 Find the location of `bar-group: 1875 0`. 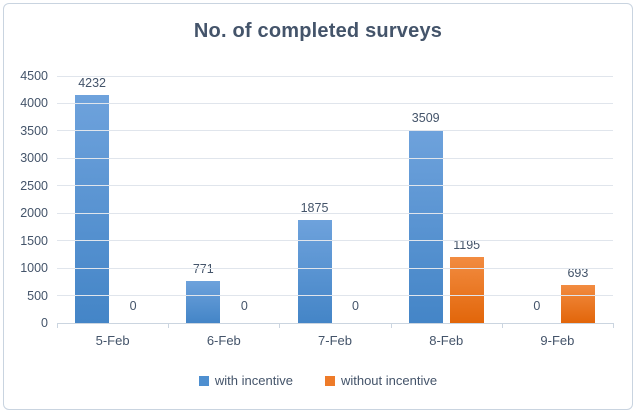

bar-group: 1875 0 is located at coordinates (334, 199).